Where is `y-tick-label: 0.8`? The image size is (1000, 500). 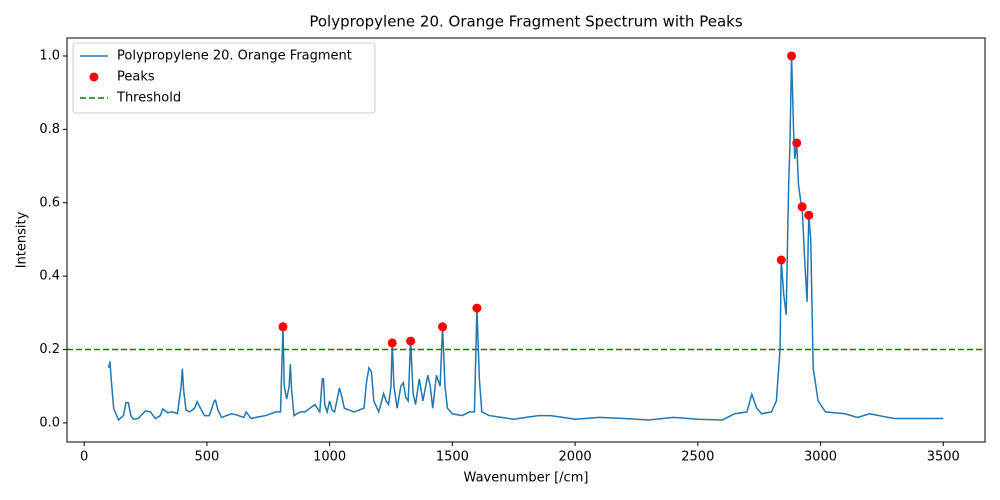
y-tick-label: 0.8 is located at coordinates (49, 129).